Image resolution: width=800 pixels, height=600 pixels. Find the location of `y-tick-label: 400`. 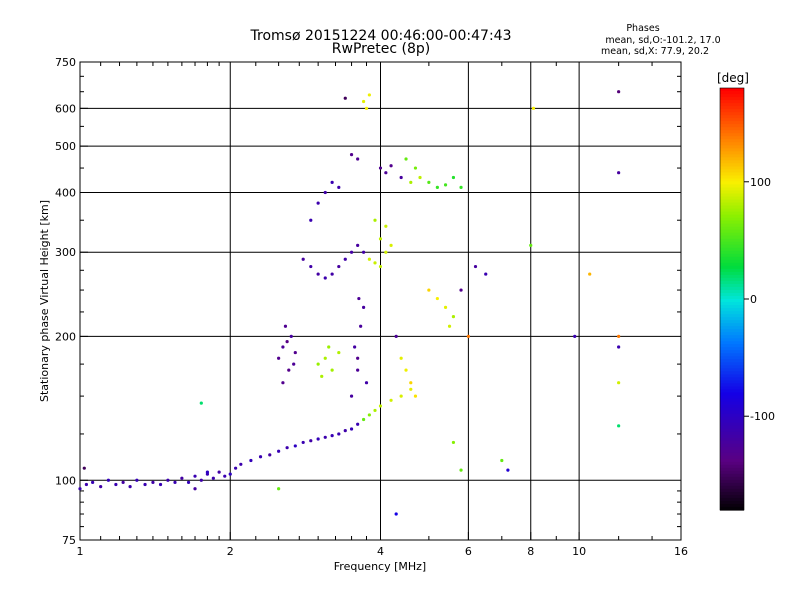

y-tick-label: 400 is located at coordinates (65, 192).